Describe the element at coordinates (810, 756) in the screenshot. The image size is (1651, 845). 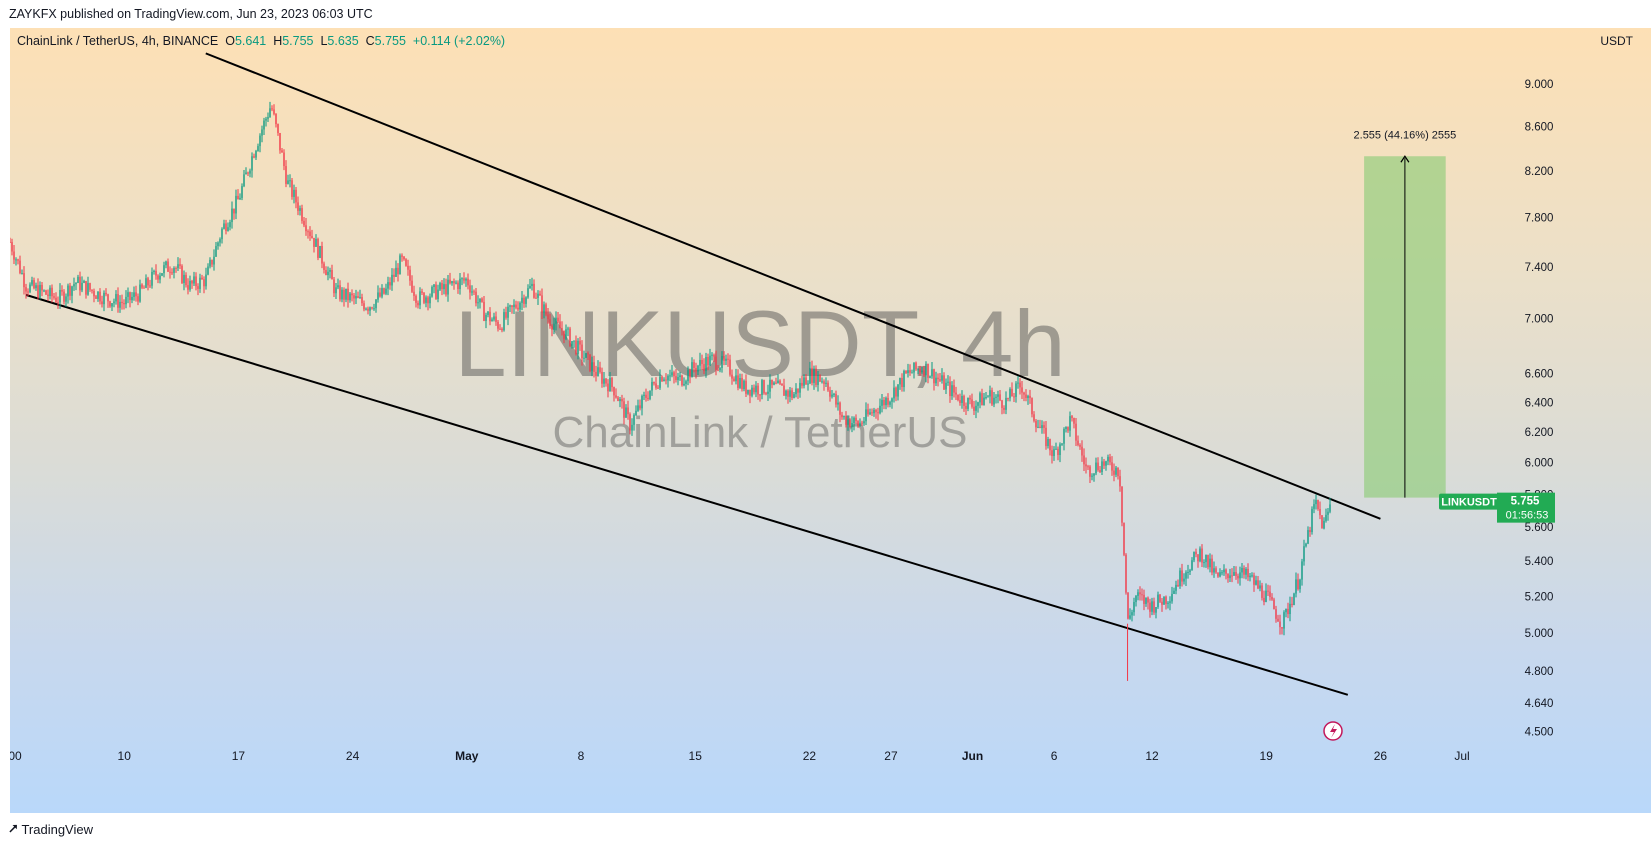
I see `x-tick-label: 22` at that location.